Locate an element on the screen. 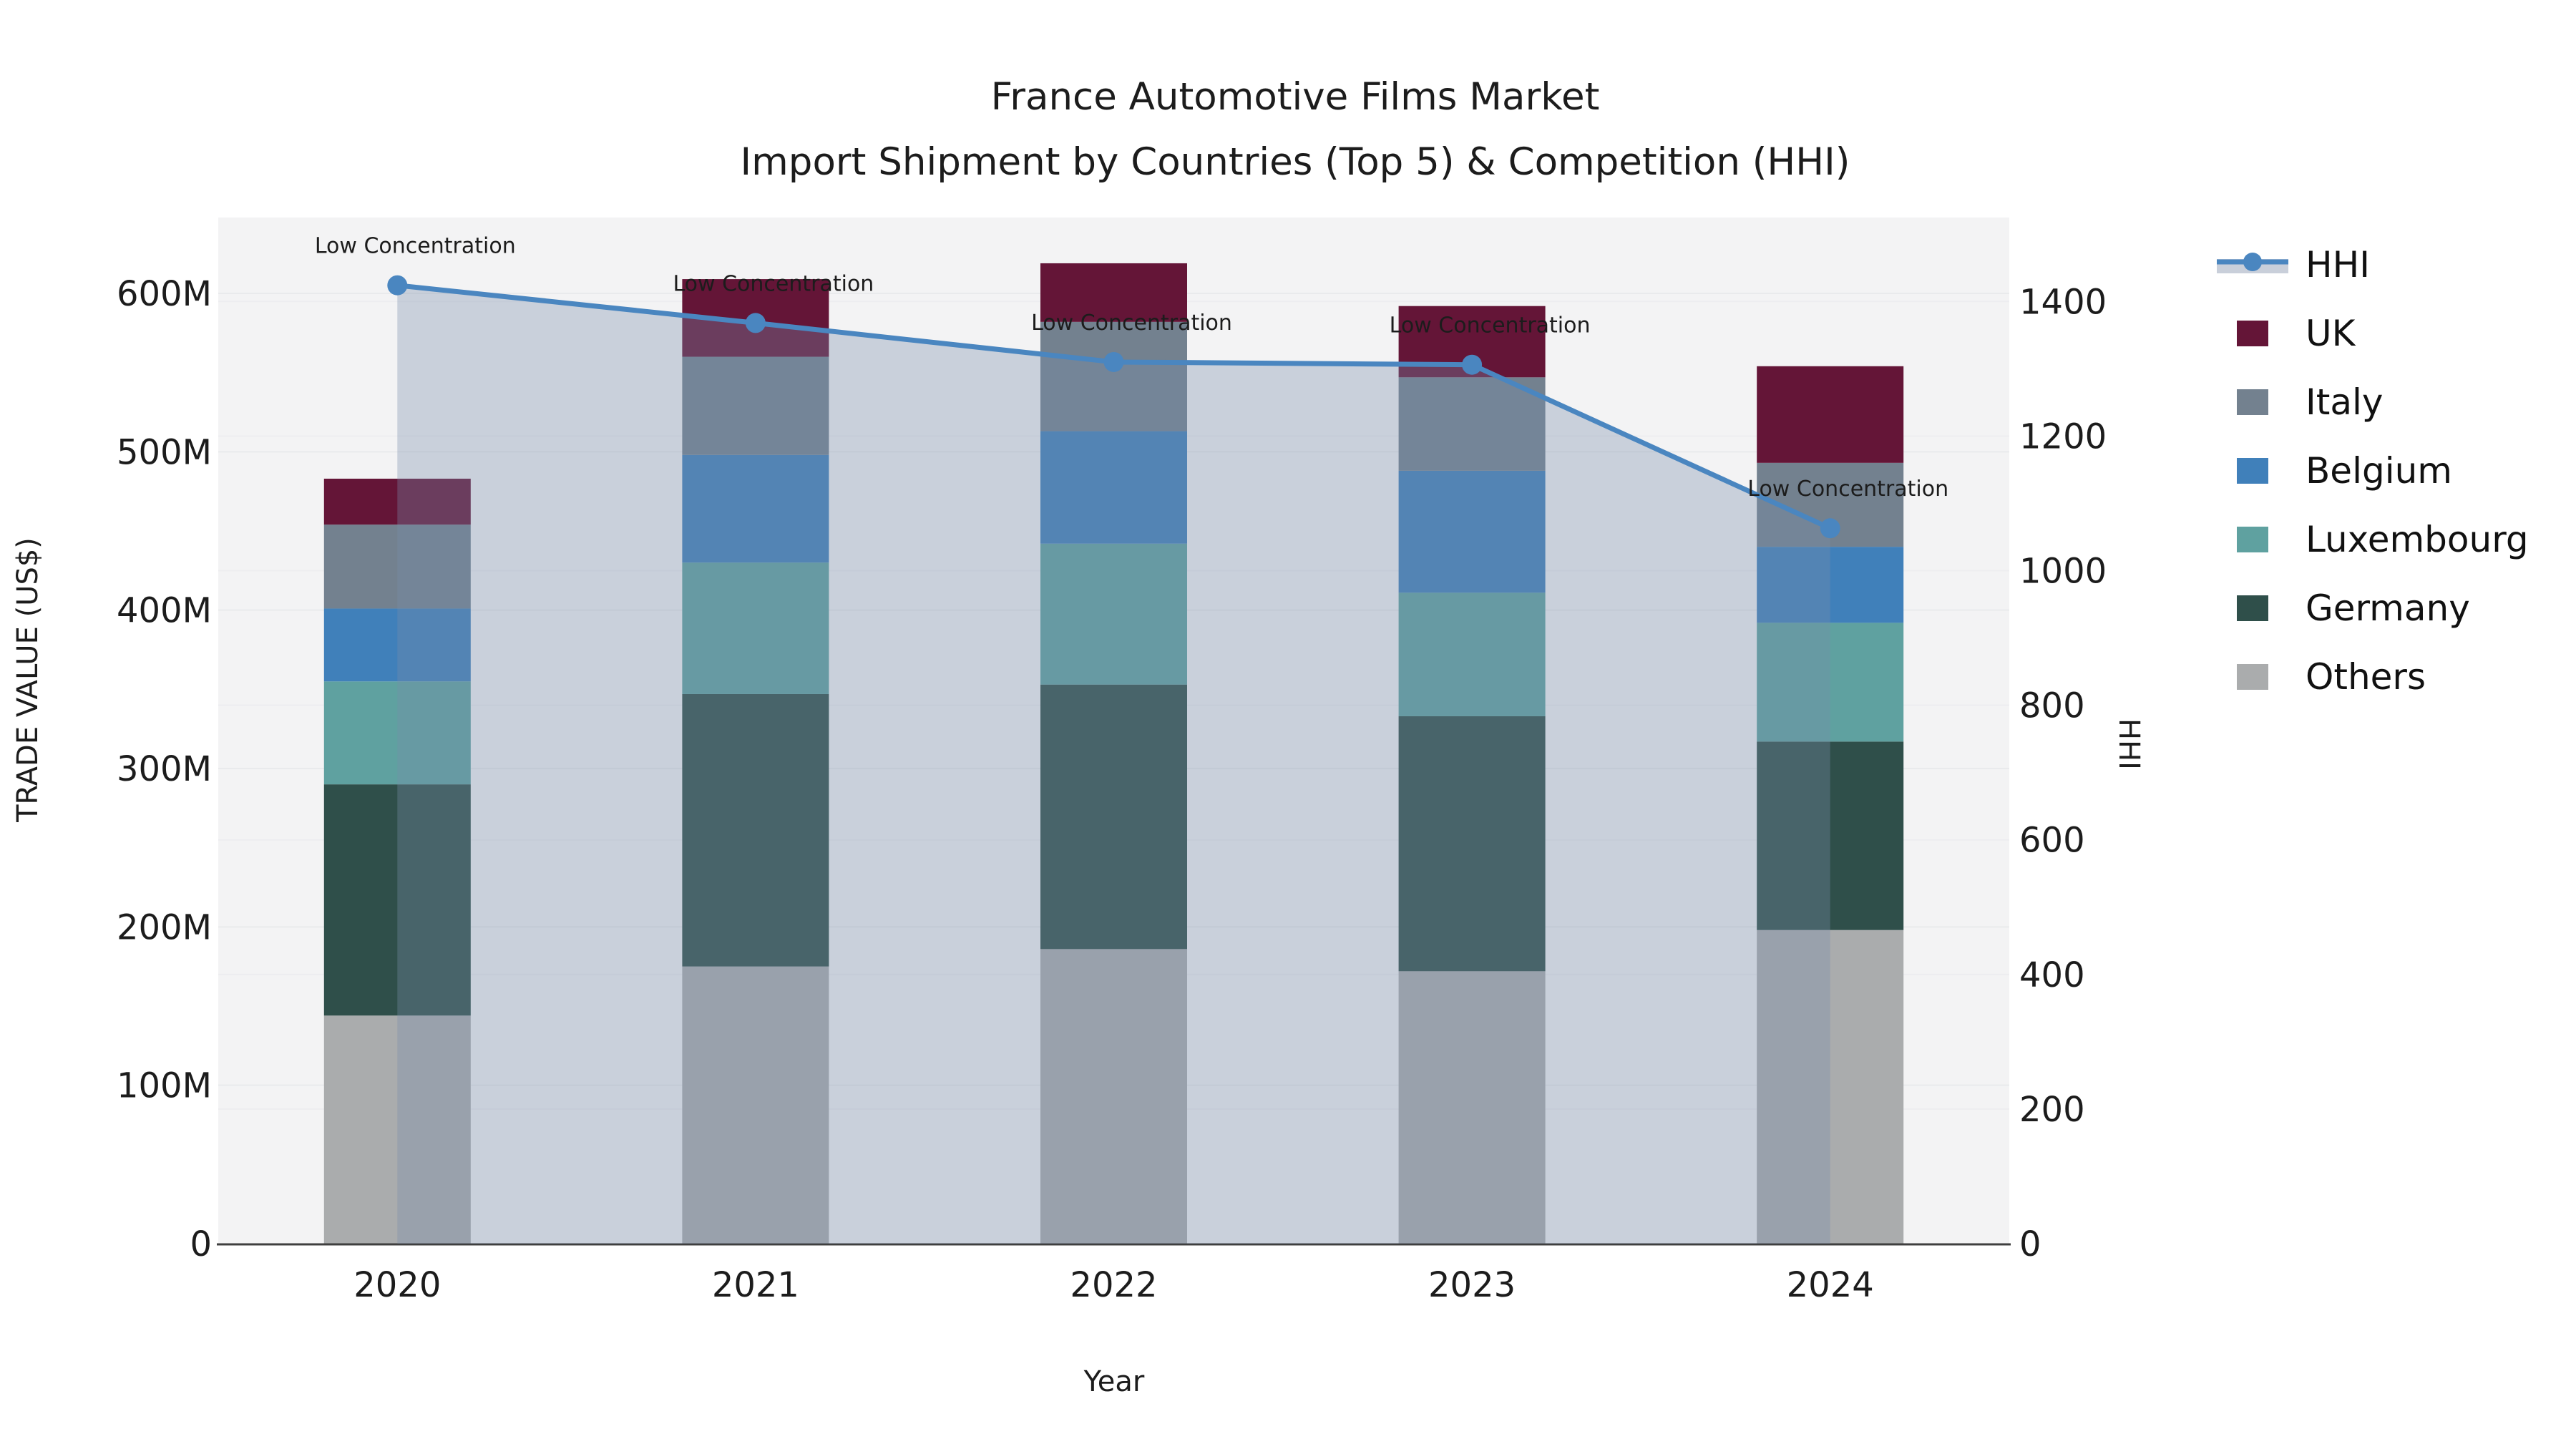  bar-segment-uk-2022 is located at coordinates (1113, 292).